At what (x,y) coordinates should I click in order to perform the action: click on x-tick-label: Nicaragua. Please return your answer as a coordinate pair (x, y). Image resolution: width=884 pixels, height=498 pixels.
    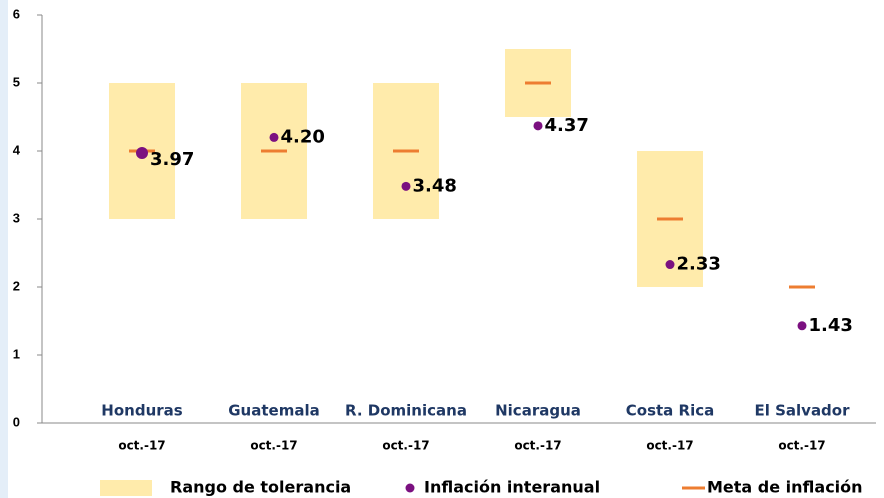
    Looking at the image, I should click on (538, 411).